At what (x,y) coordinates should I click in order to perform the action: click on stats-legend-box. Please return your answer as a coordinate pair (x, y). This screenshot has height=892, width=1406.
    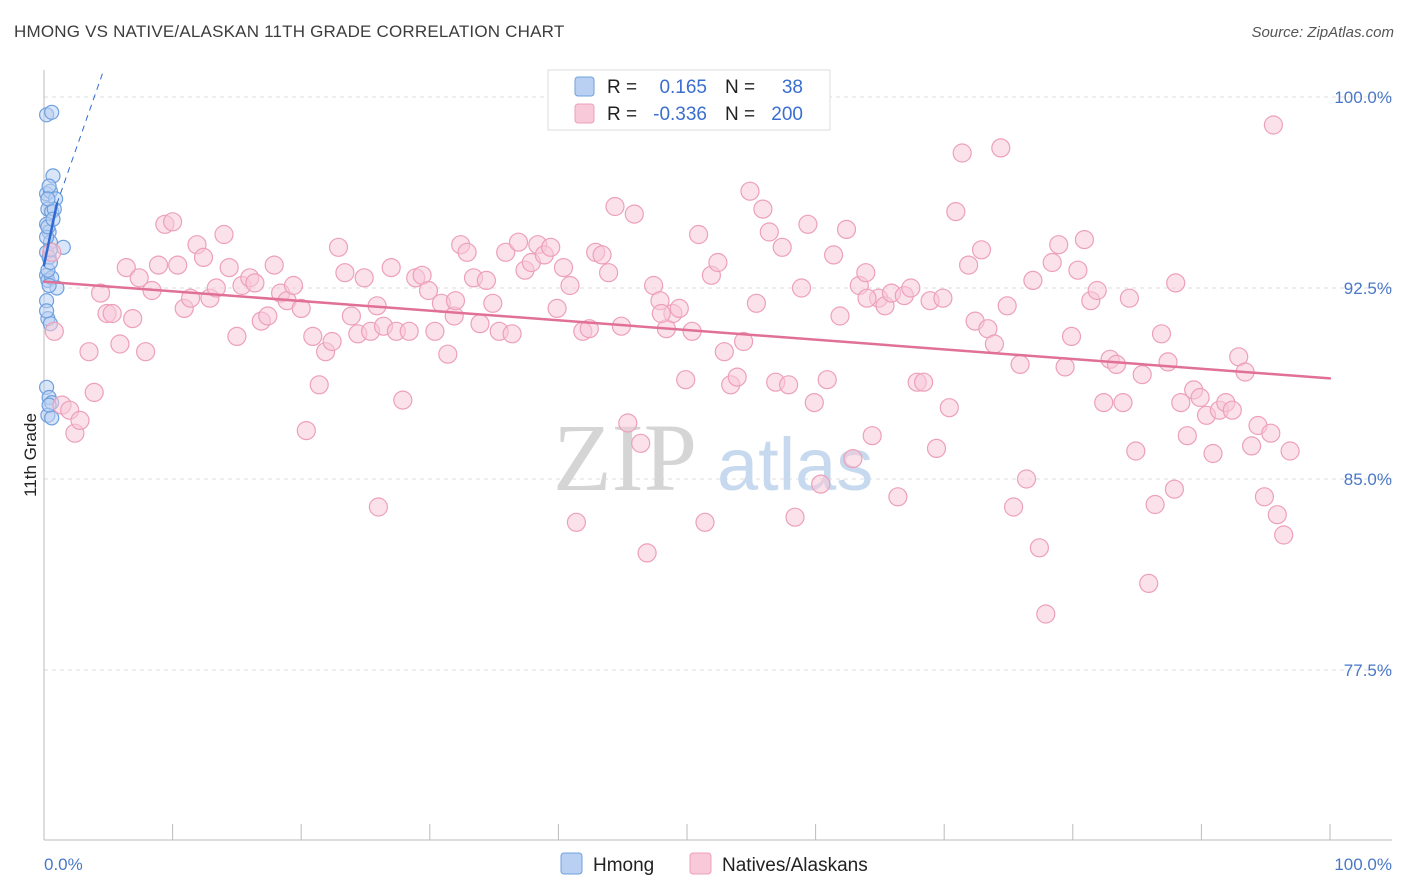
    Looking at the image, I should click on (689, 100).